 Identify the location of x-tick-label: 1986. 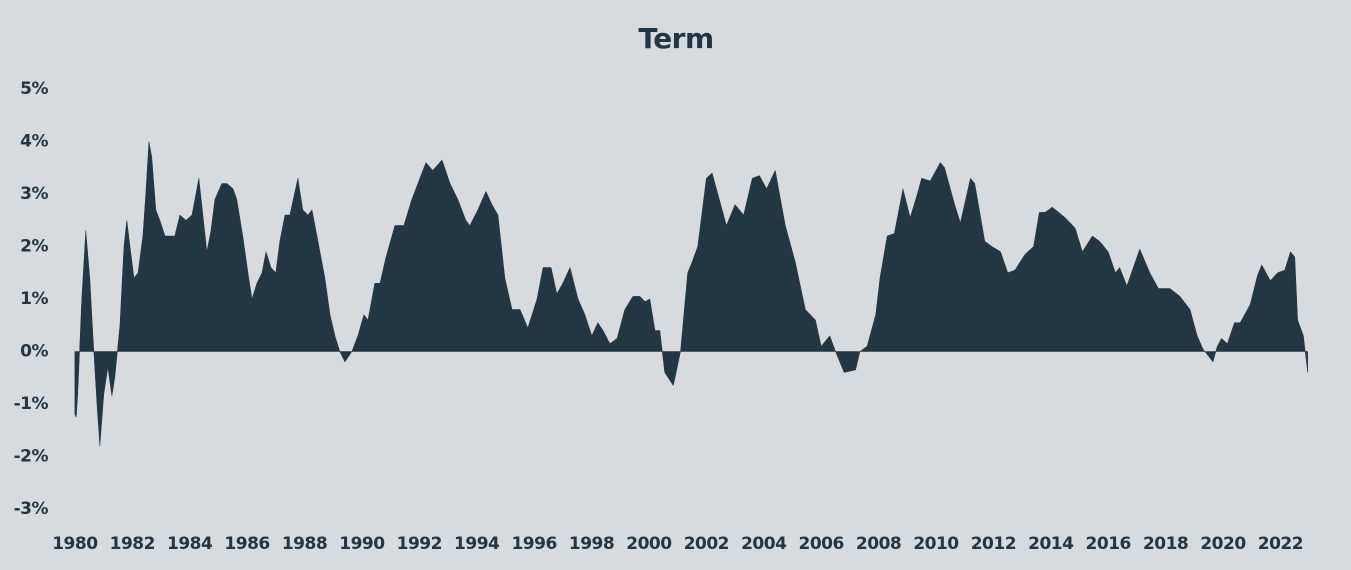
(246, 544).